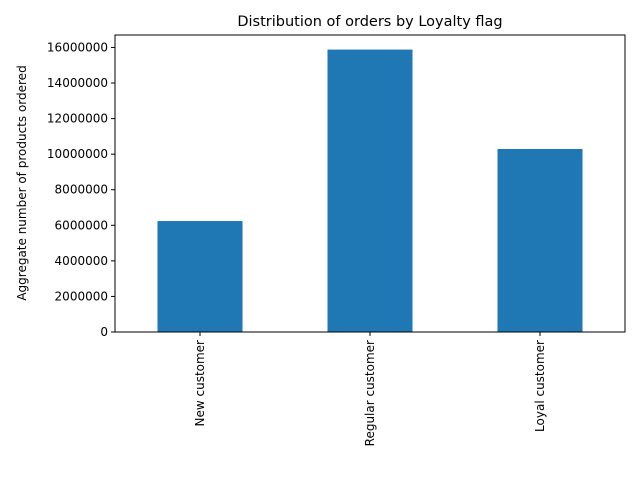  I want to click on x-tick-label: Loyal customer, so click(540, 386).